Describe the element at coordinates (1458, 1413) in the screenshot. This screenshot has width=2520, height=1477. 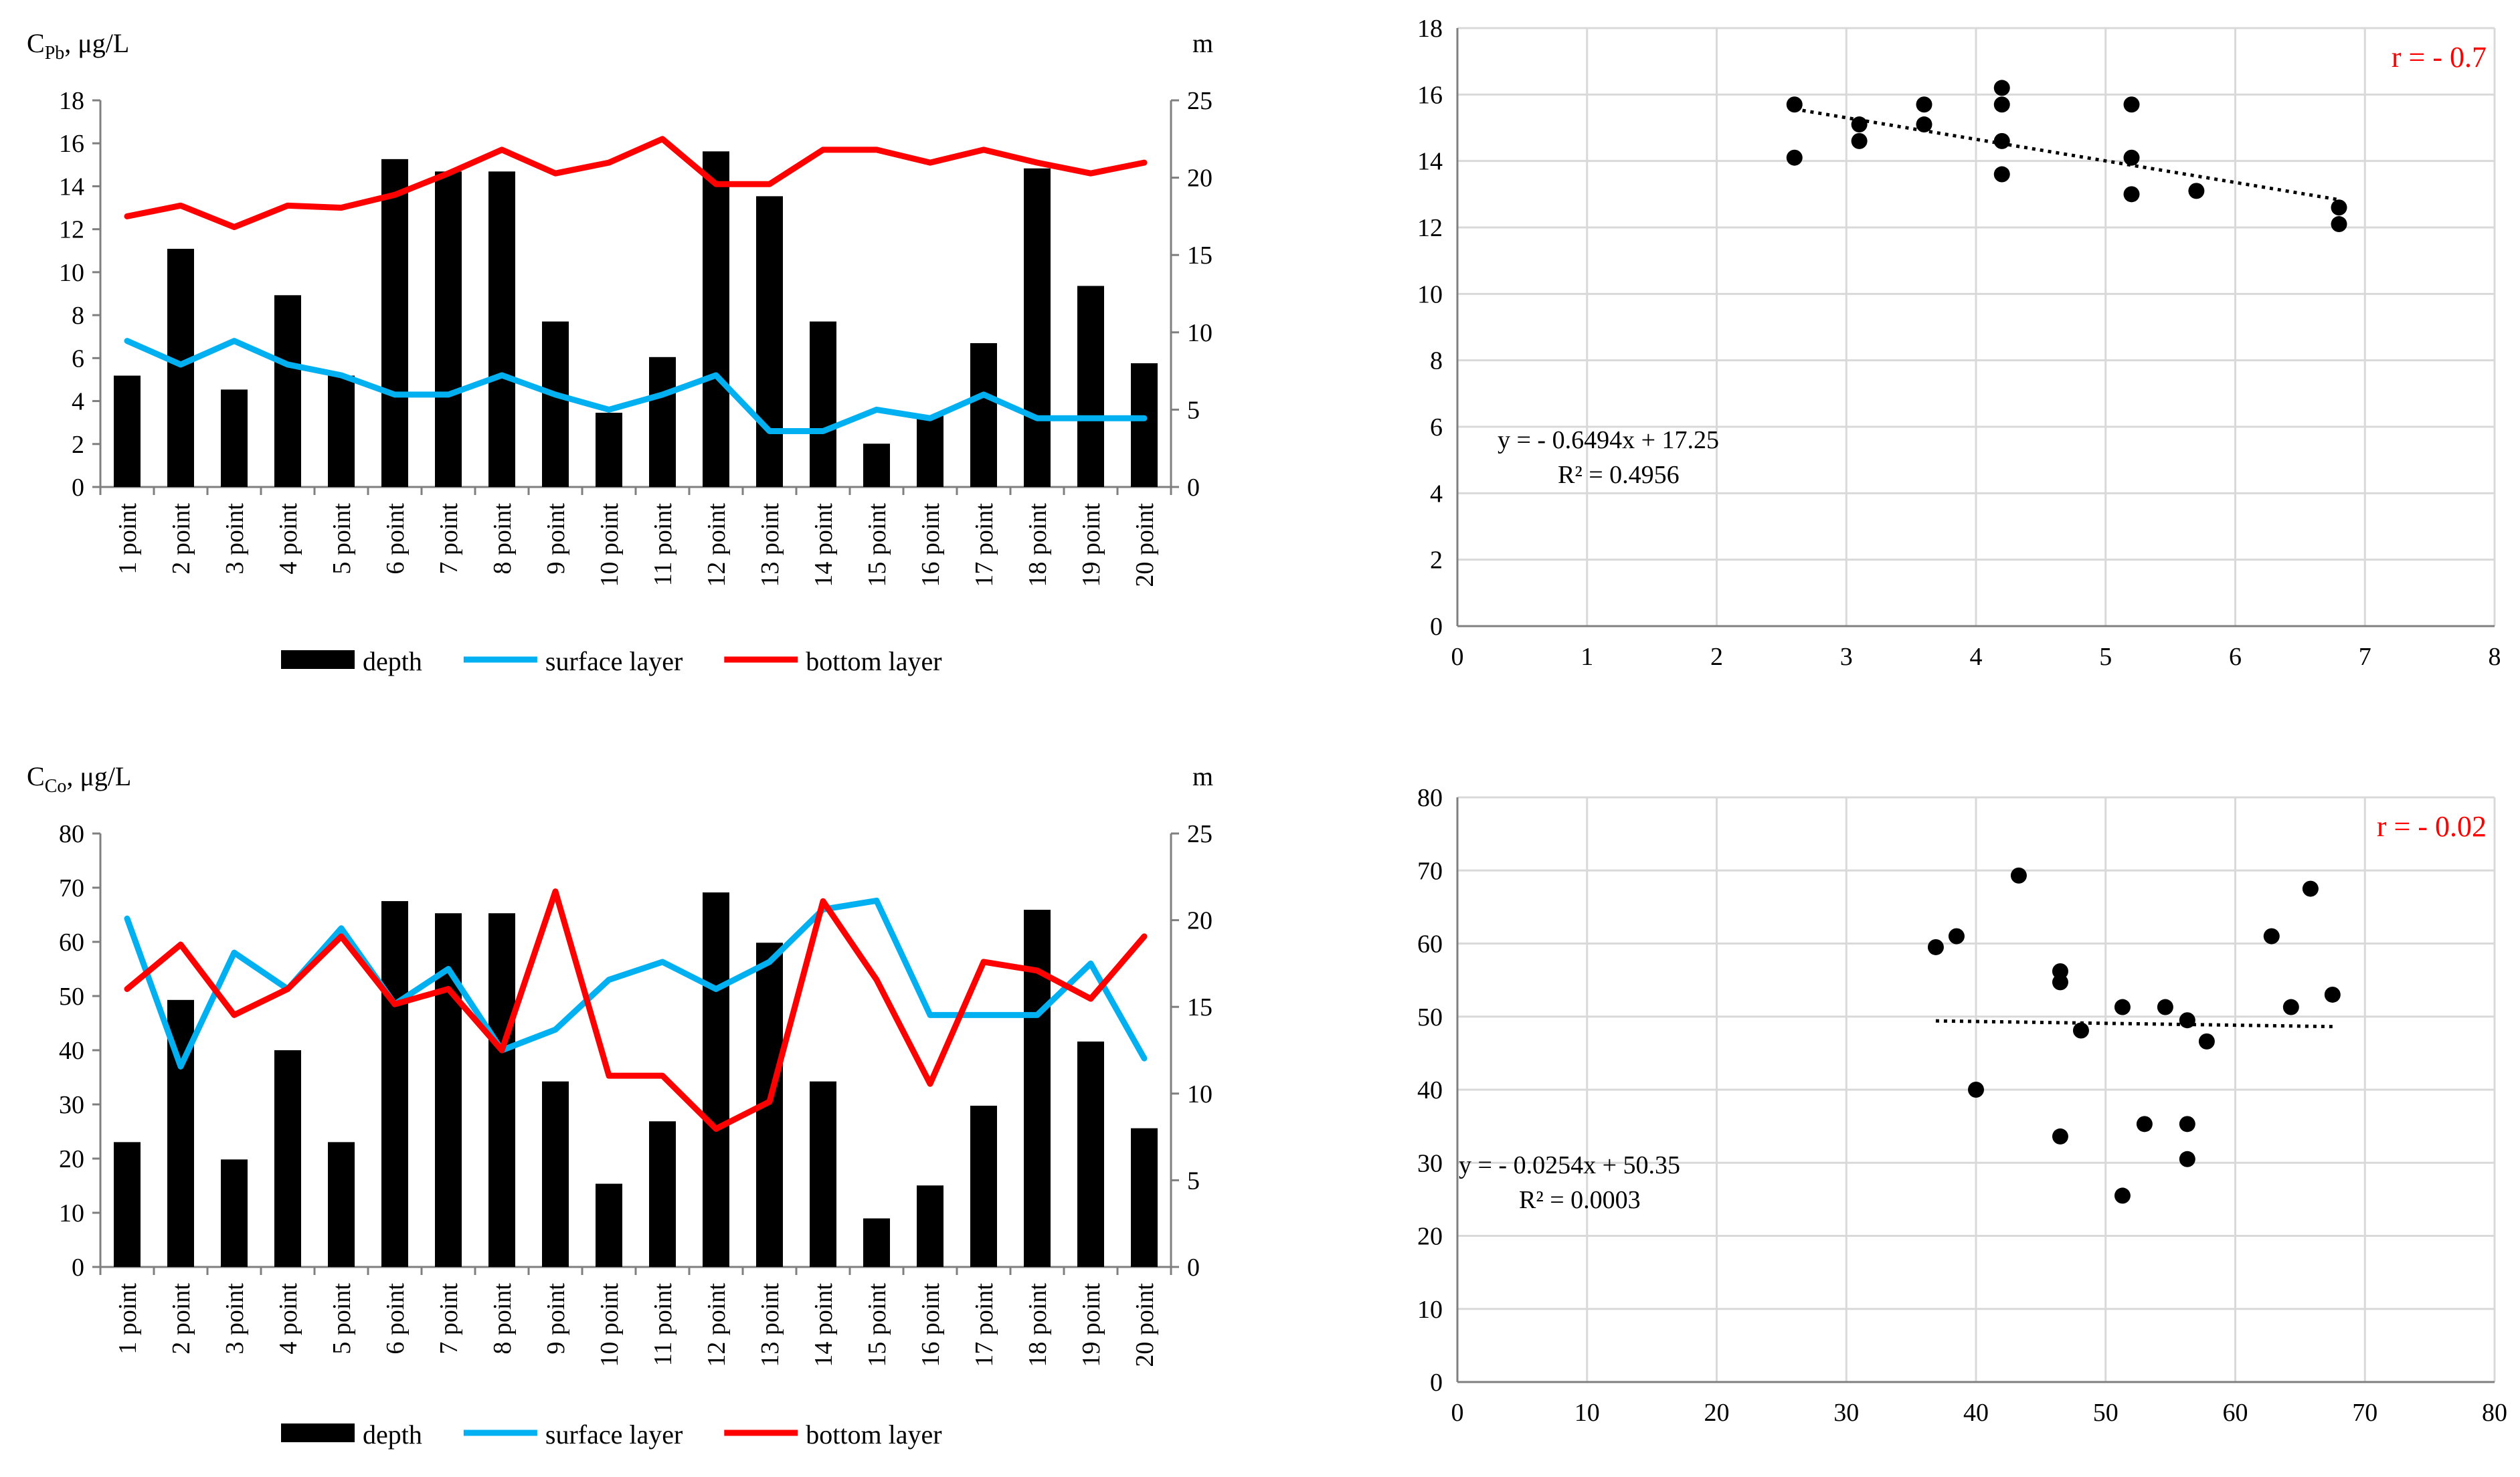
I see `x-tick-label: 0` at that location.